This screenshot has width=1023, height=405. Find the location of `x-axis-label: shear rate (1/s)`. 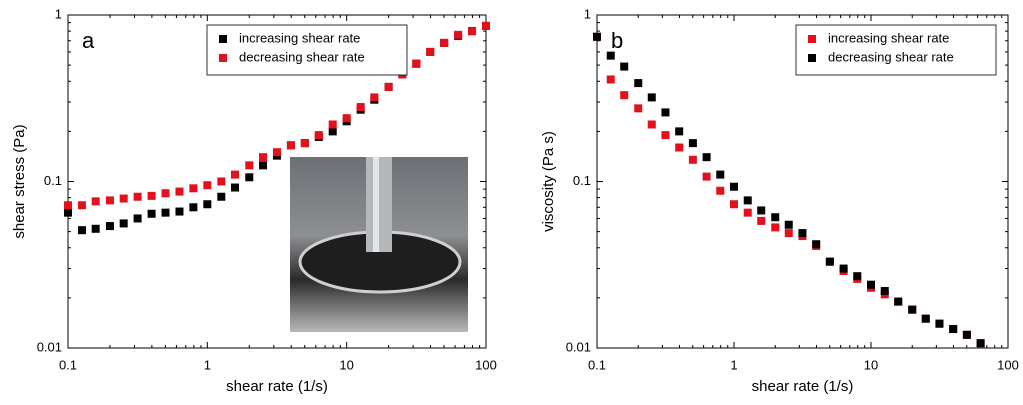

x-axis-label: shear rate (1/s) is located at coordinates (803, 386).